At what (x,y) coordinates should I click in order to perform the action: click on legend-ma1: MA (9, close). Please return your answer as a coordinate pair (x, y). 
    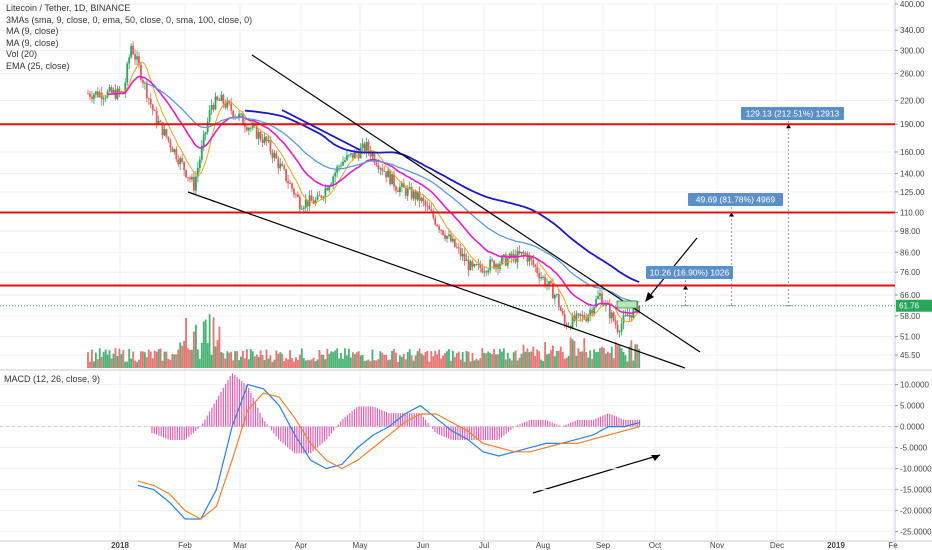
    Looking at the image, I should click on (32, 31).